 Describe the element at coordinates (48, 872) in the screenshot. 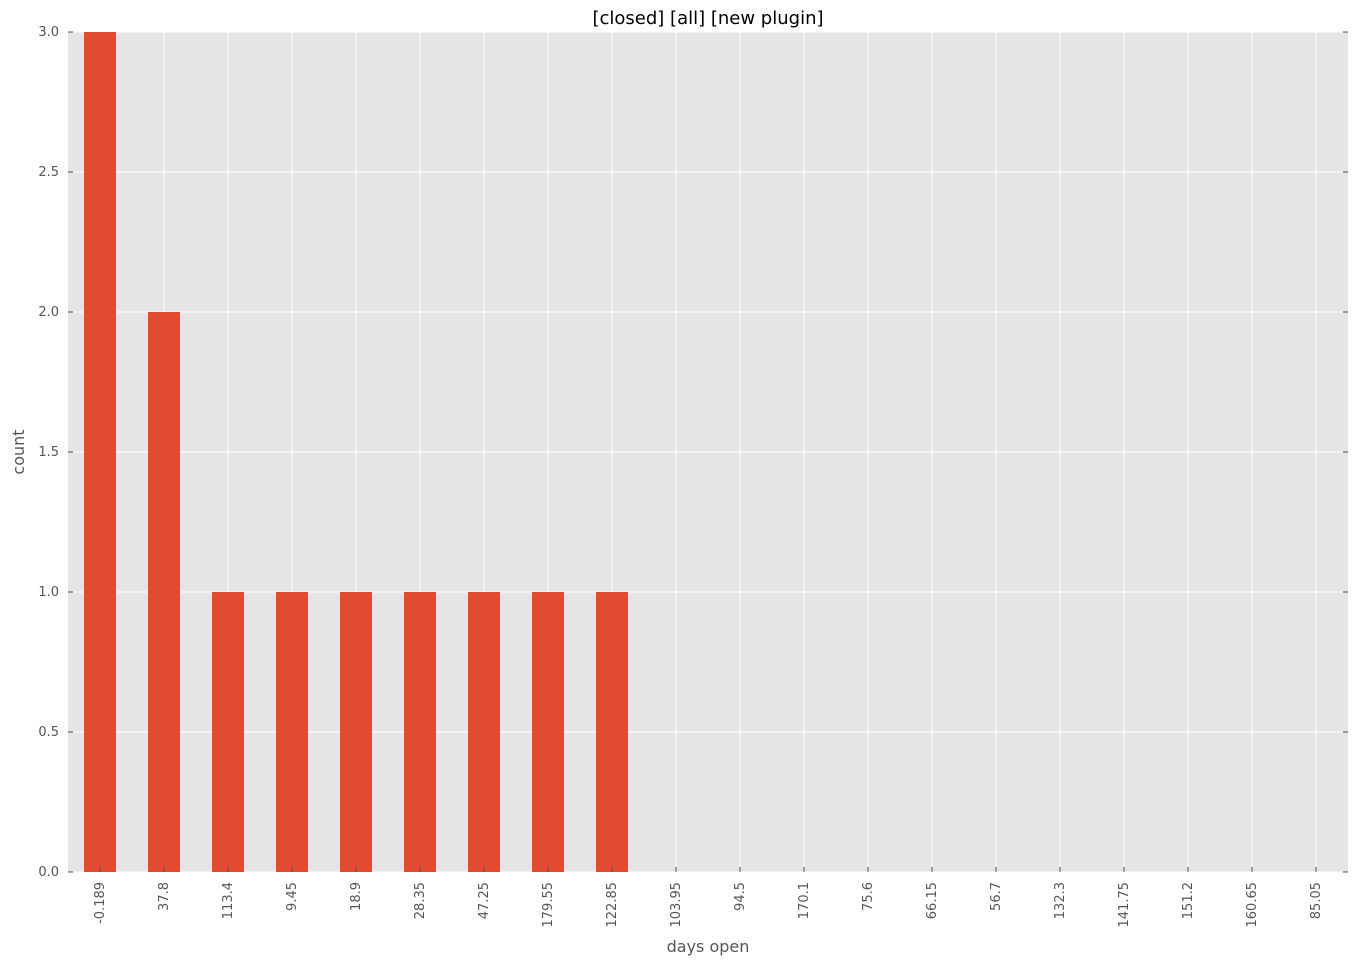

I see `y-tick-label: 0.0` at that location.